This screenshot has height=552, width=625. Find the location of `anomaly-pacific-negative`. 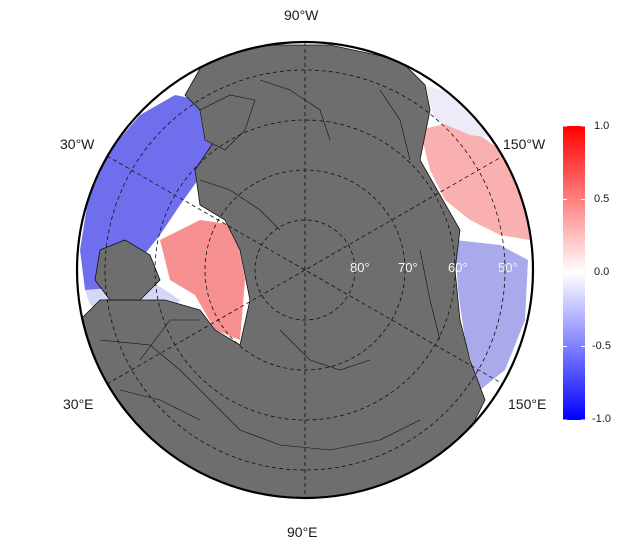

anomaly-pacific-negative is located at coordinates (491, 315).